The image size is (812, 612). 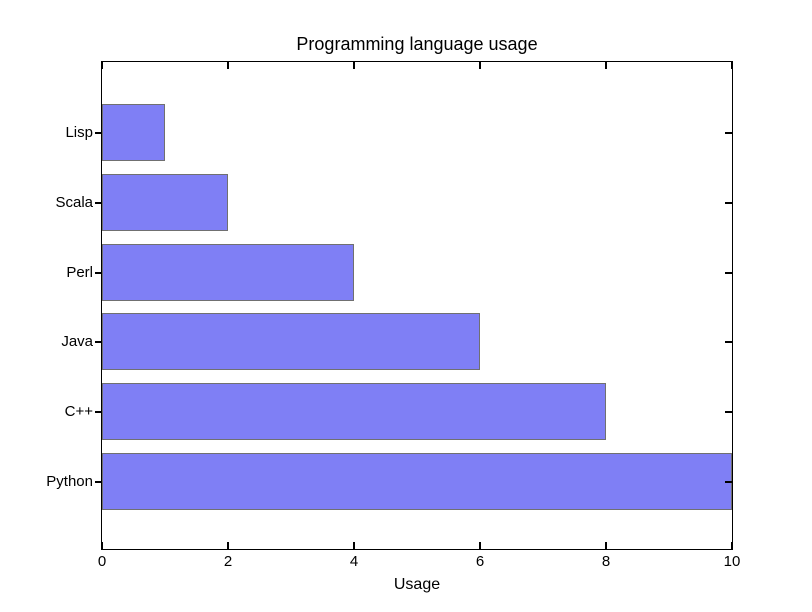 I want to click on x-tick-label: 8, so click(x=606, y=561).